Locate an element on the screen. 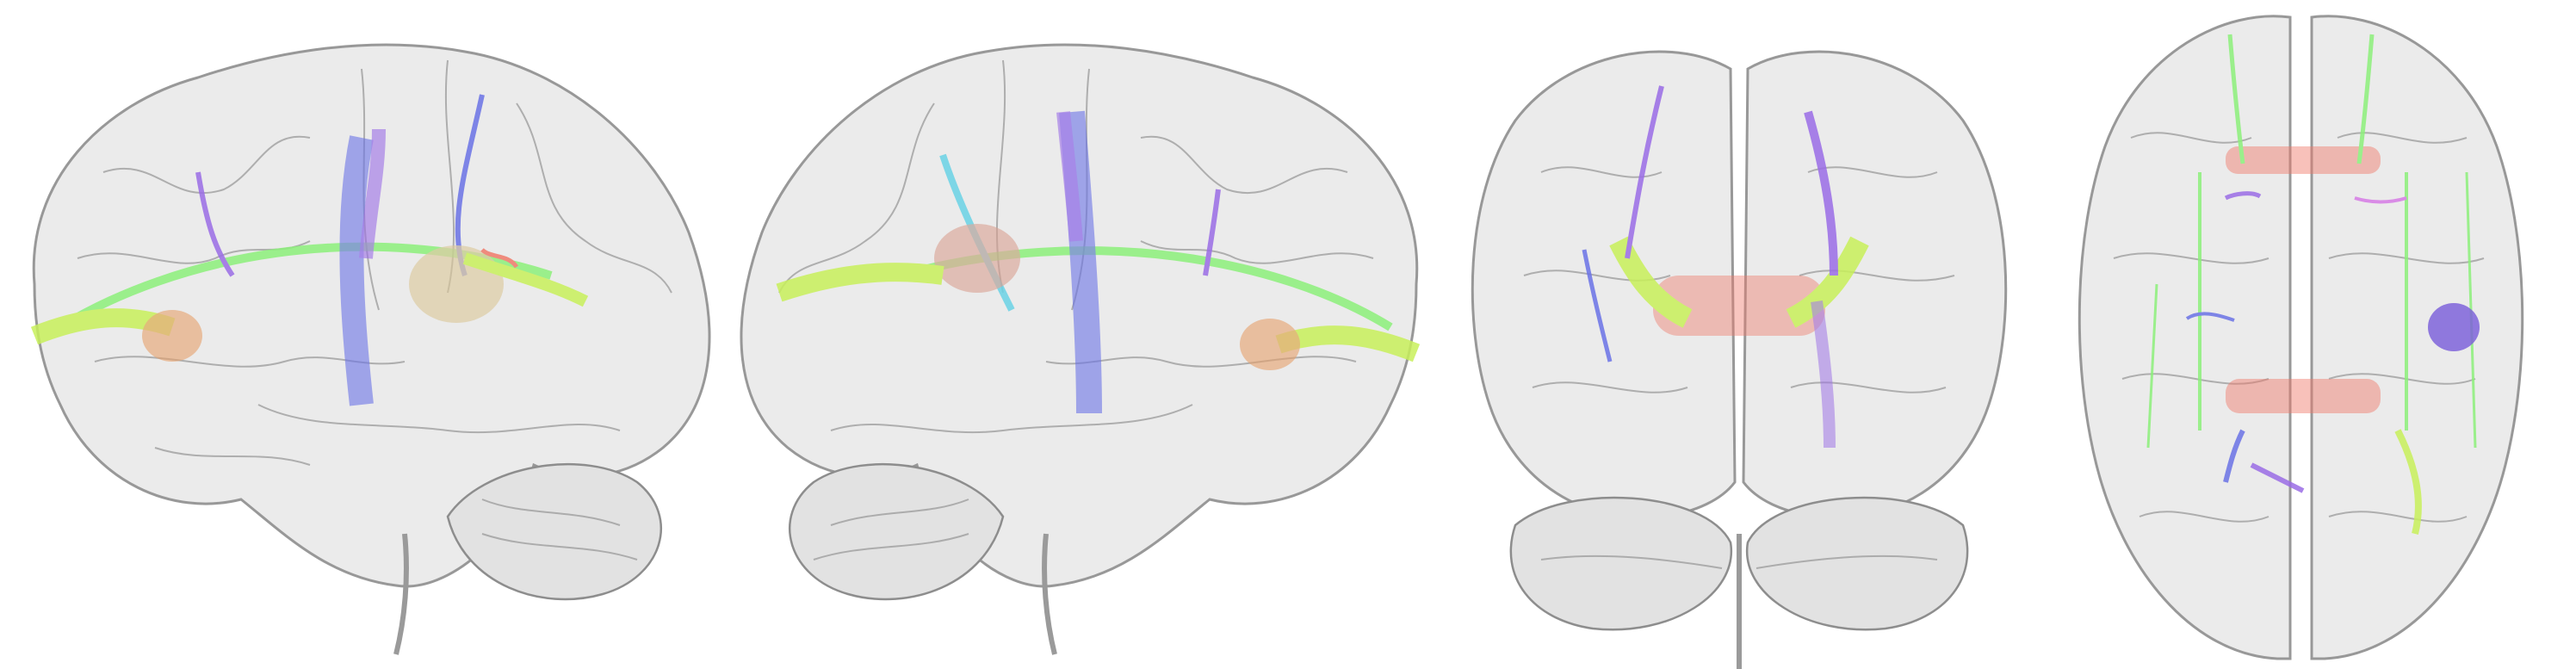 The height and width of the screenshot is (669, 2576). left-lateral-green is located at coordinates (2152, 366).